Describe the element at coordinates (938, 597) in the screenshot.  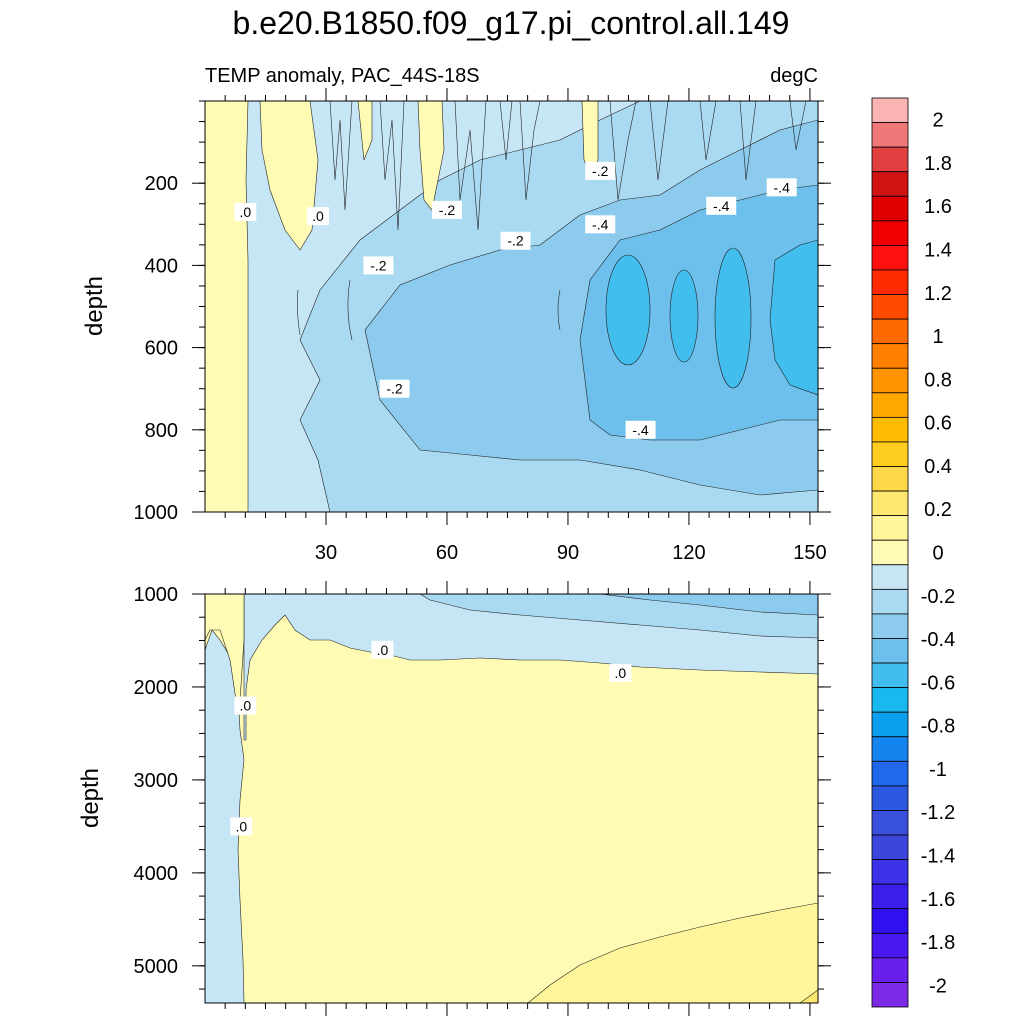
I see `colorbar-label: -0.2` at that location.